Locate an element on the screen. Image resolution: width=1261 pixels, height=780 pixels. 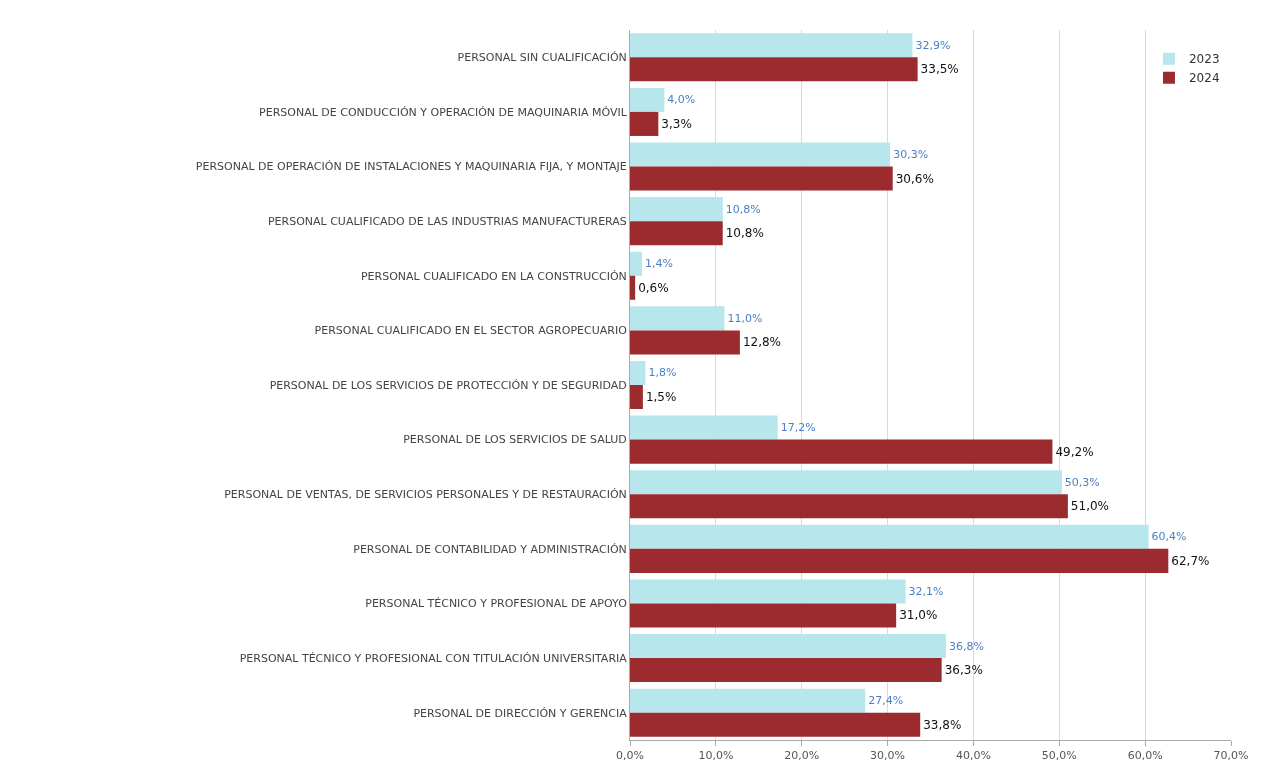
data-label: 32,1% is located at coordinates (926, 591).